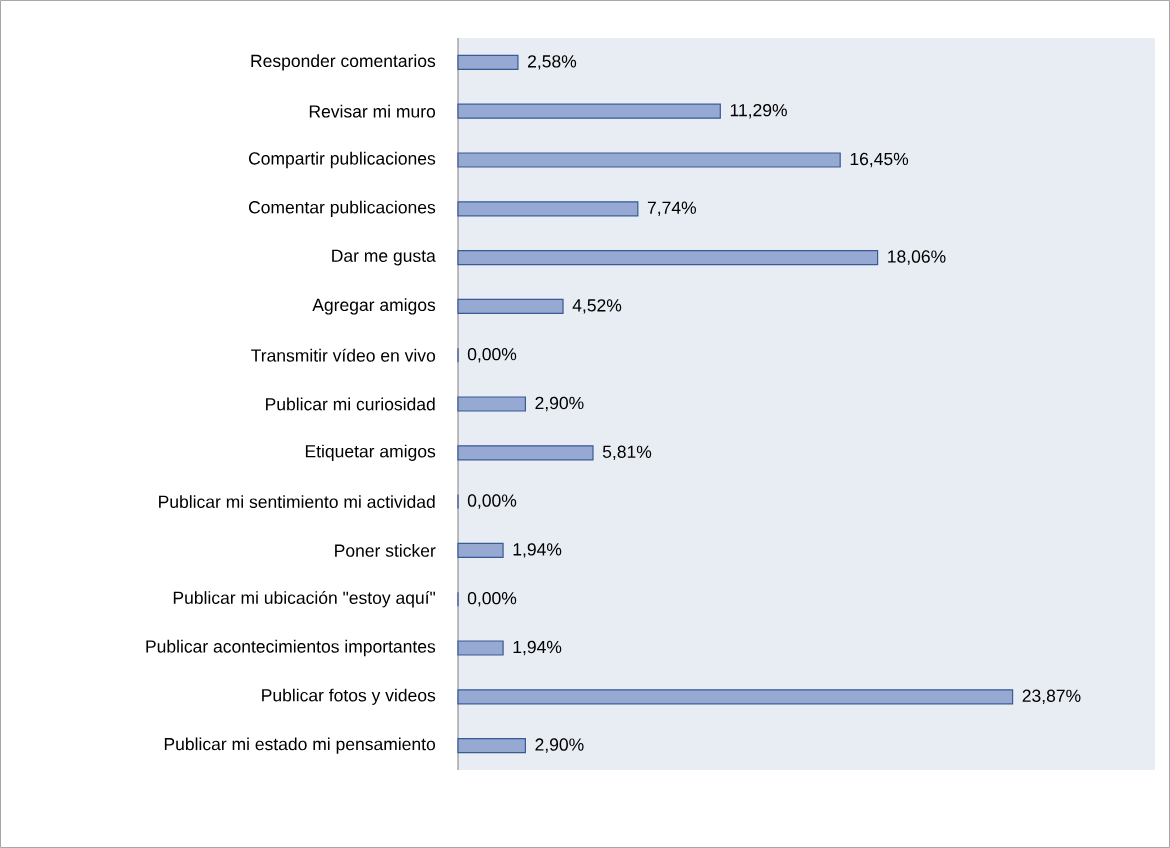 This screenshot has width=1170, height=848. Describe the element at coordinates (342, 160) in the screenshot. I see `y-tick-label: Compartir publicaciones` at that location.